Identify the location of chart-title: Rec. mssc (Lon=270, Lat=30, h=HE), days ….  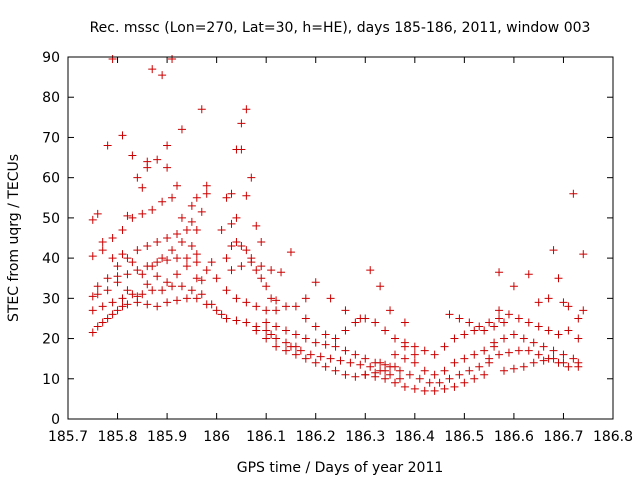
(340, 28).